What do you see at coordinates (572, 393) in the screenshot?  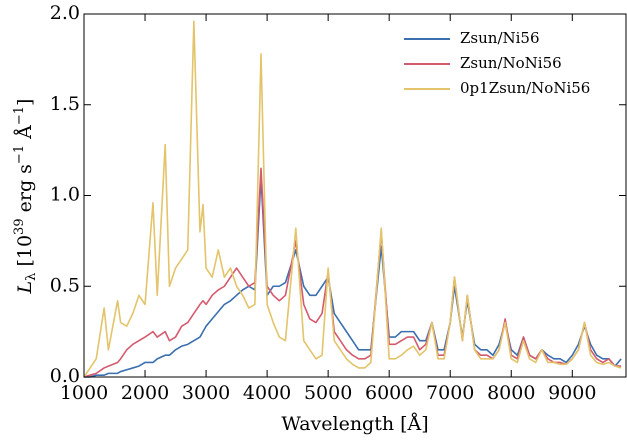 I see `x-tick-label: 9000` at bounding box center [572, 393].